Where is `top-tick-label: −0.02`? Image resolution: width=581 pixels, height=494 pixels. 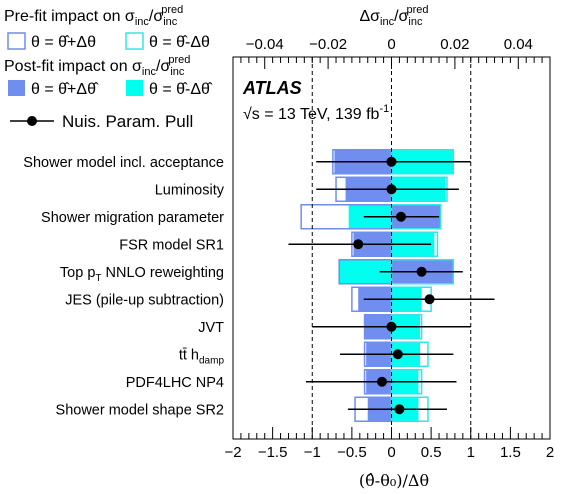
top-tick-label: −0.02 is located at coordinates (328, 44).